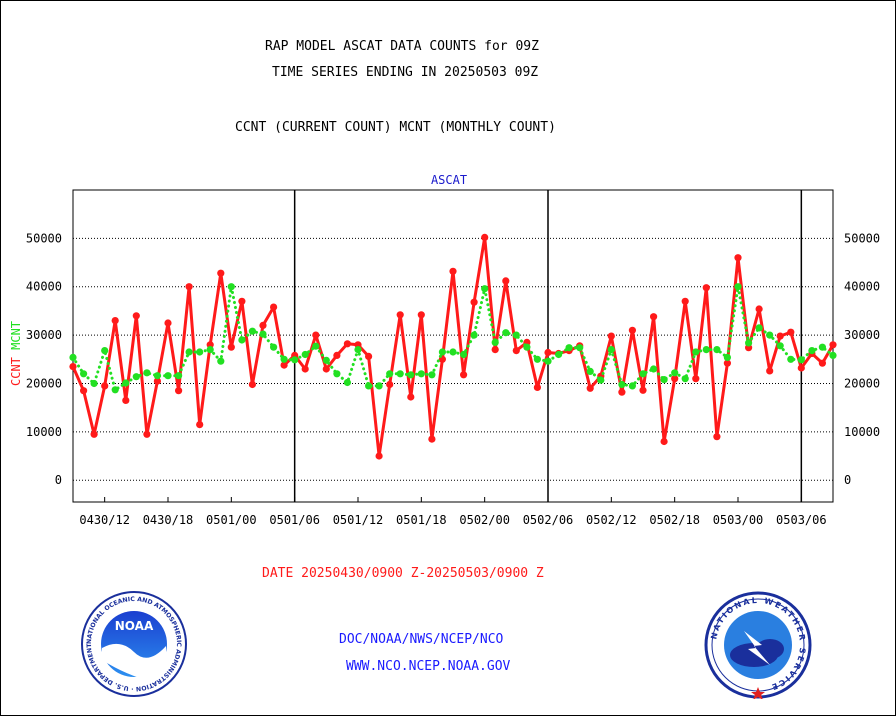 The height and width of the screenshot is (716, 896). What do you see at coordinates (453, 338) in the screenshot?
I see `mcnt-series` at bounding box center [453, 338].